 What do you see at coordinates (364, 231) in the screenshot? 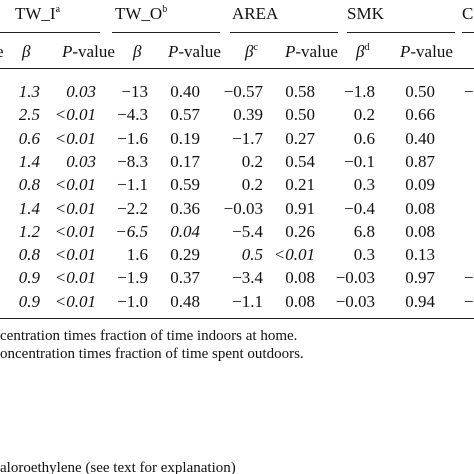
I see `table-cell: 6.8` at bounding box center [364, 231].